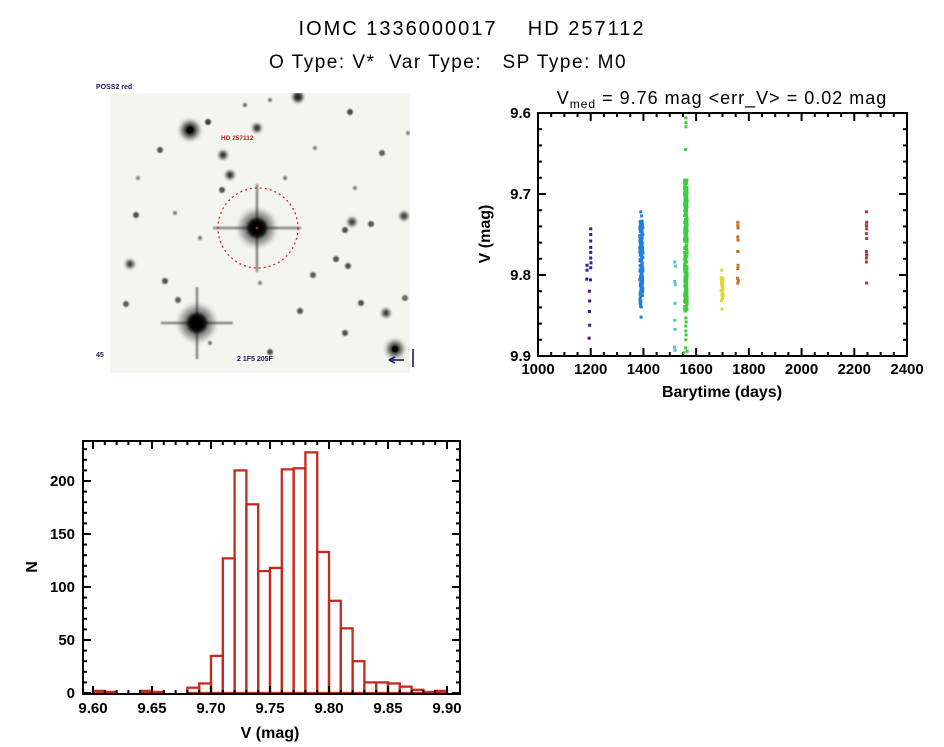  I want to click on finder-bottom-label: 2 1F5 205F, so click(255, 359).